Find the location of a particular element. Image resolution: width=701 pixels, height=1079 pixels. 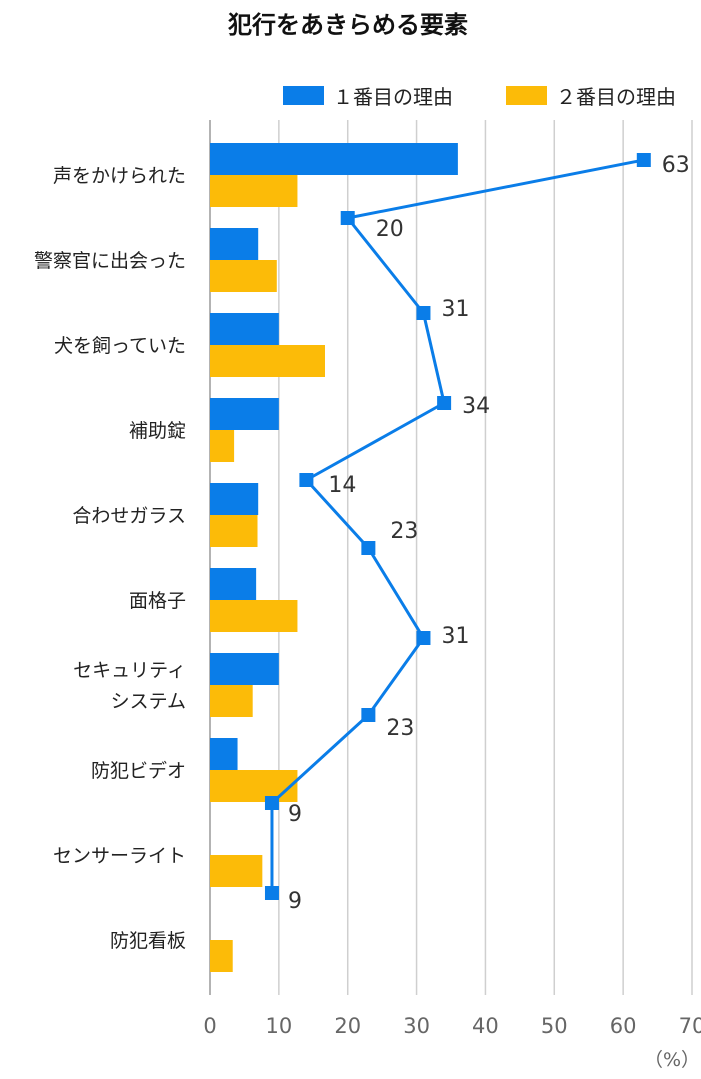

category-label: 防犯ビデオ is located at coordinates (138, 771).